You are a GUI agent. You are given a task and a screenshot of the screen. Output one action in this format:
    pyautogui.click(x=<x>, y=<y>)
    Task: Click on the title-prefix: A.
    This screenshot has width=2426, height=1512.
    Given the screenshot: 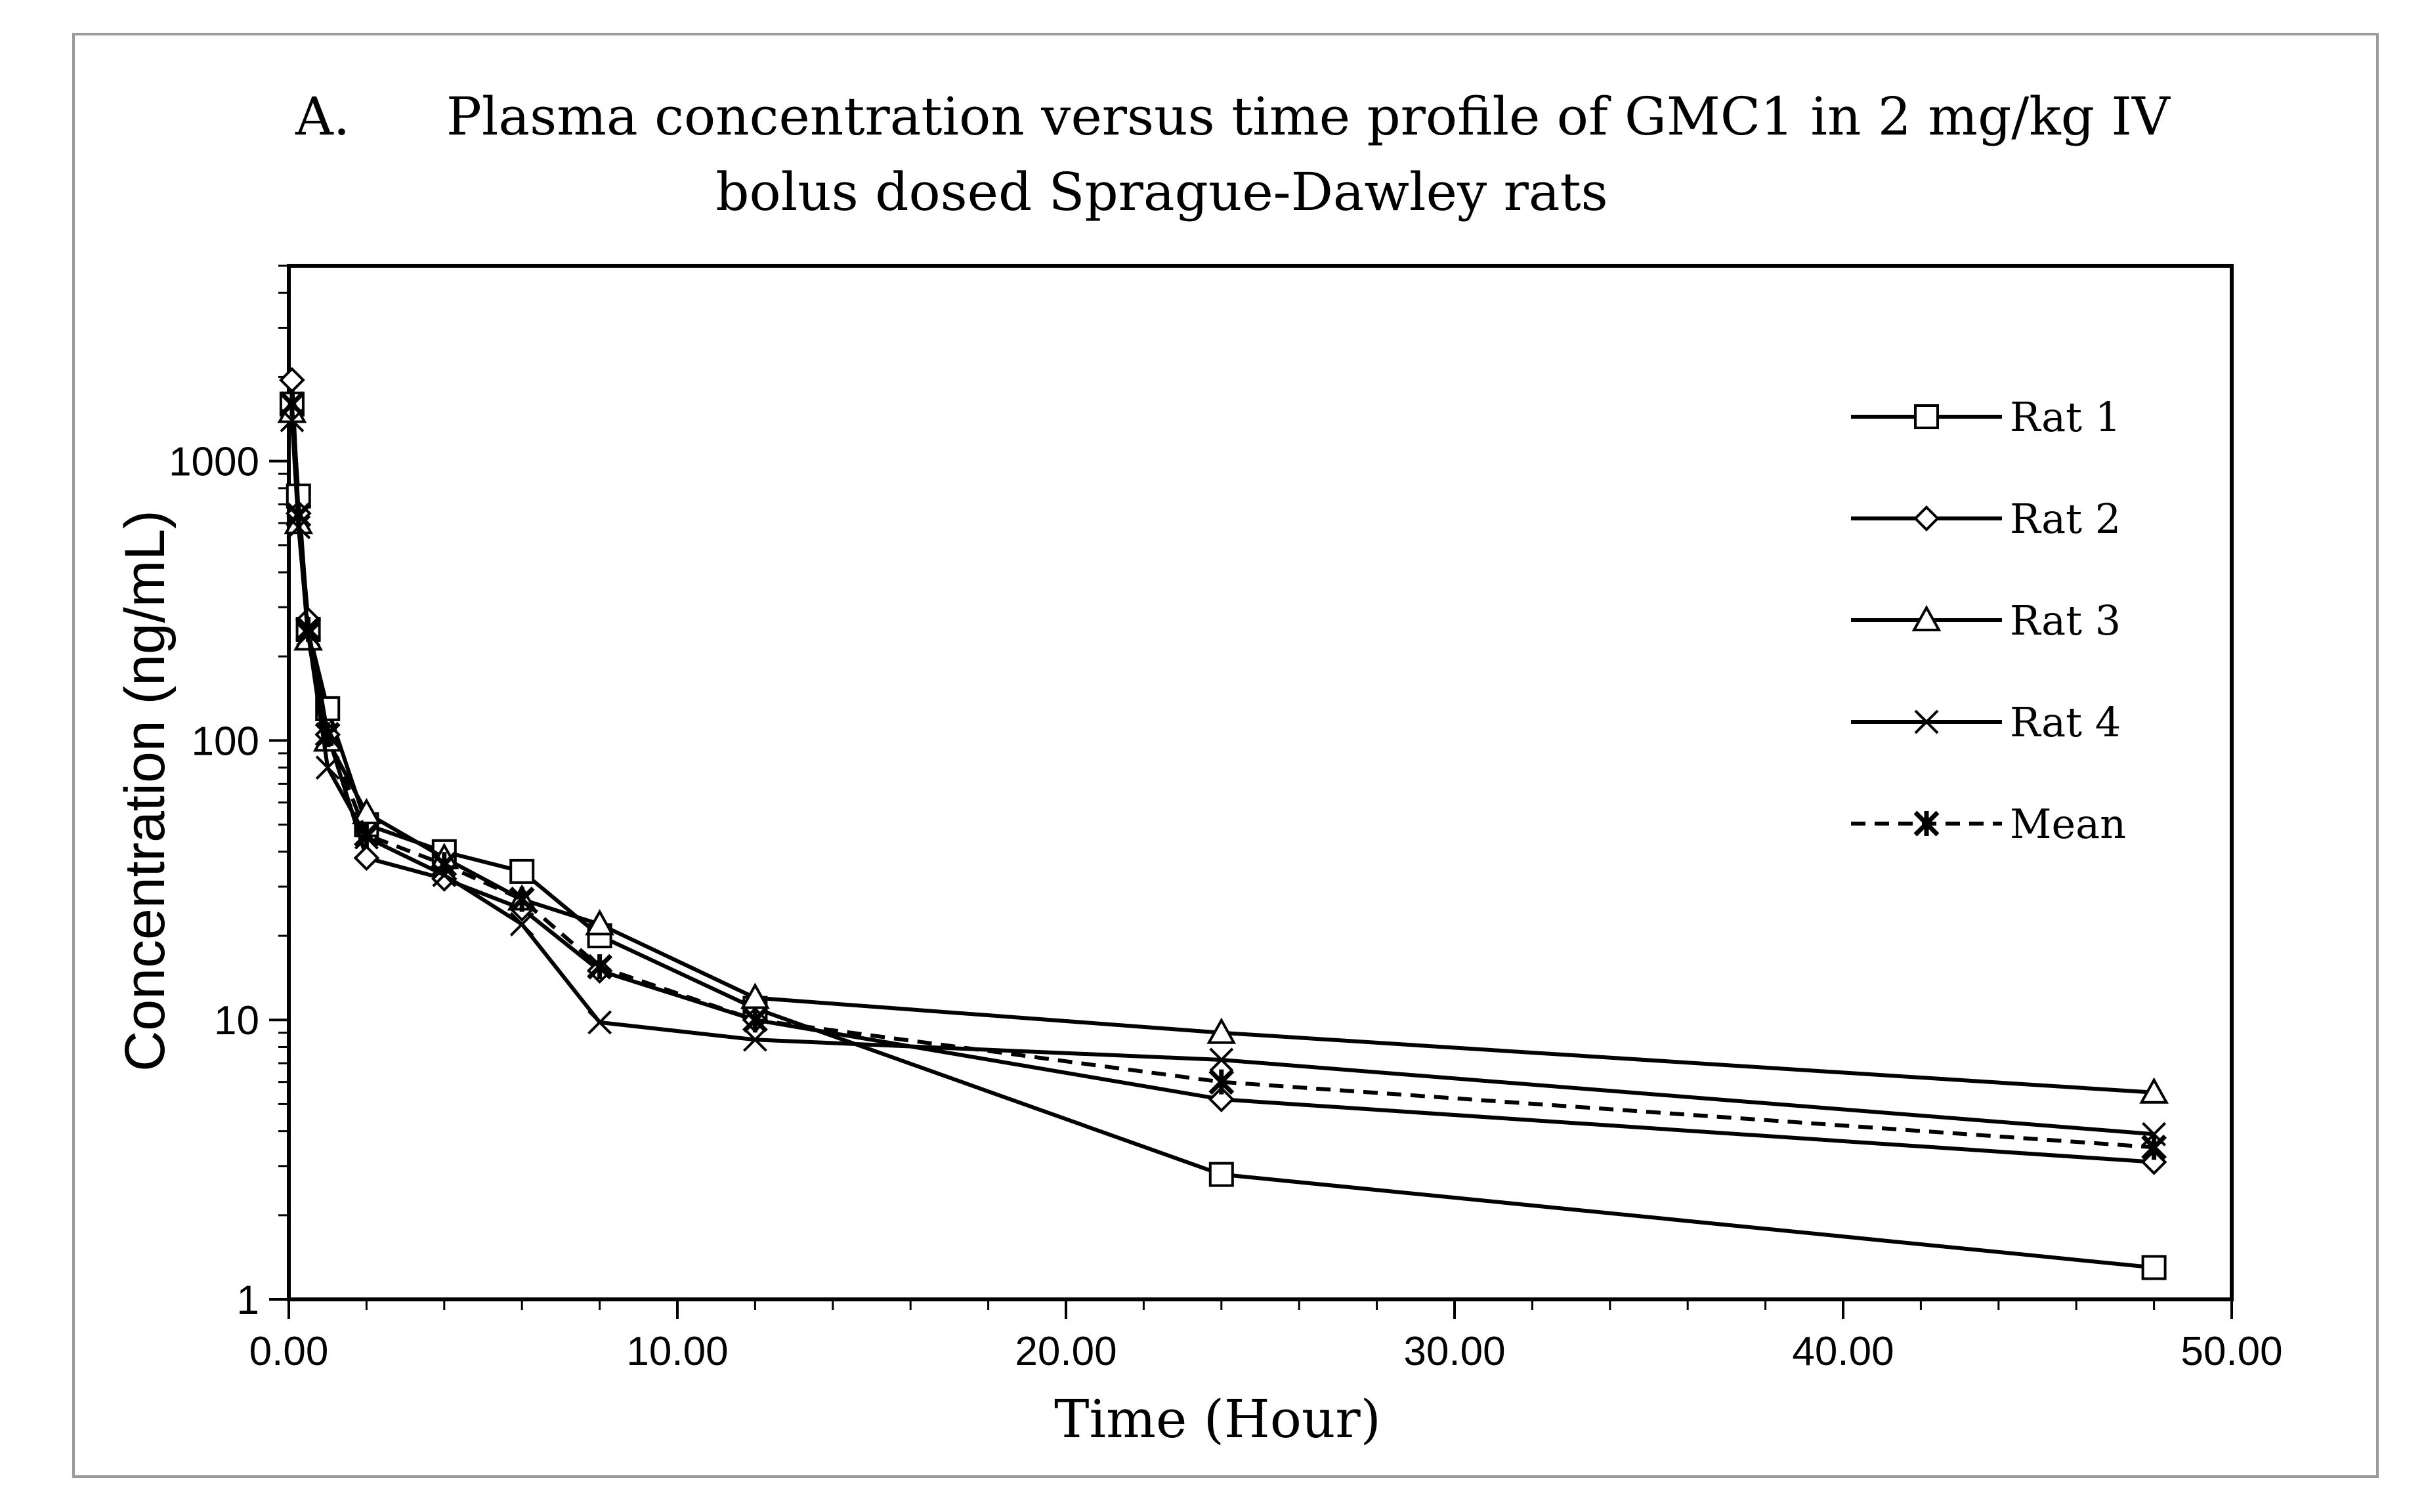 What is the action you would take?
    pyautogui.click(x=322, y=116)
    